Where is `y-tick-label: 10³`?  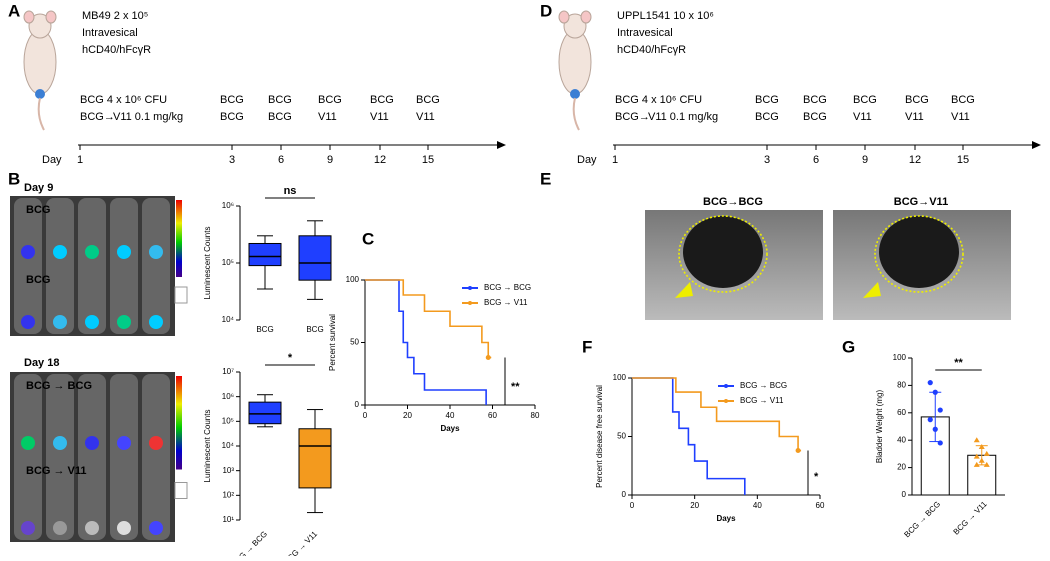 y-tick-label: 10³ is located at coordinates (228, 470).